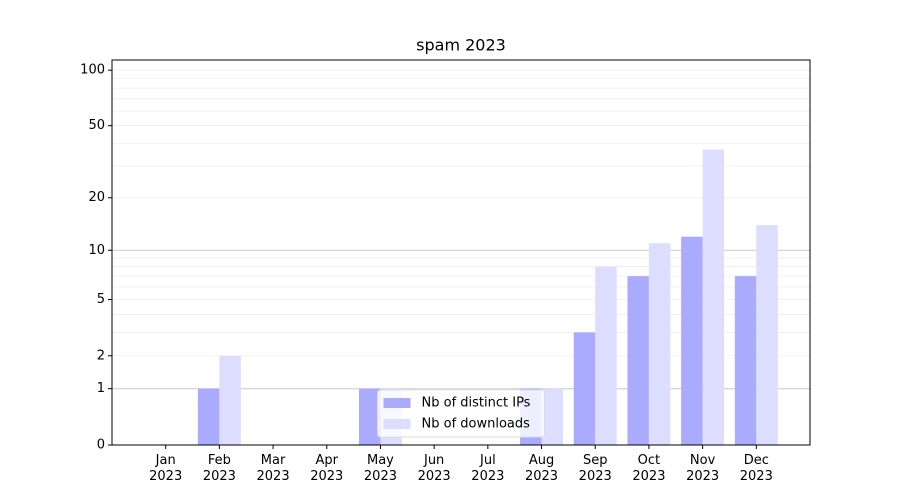 The height and width of the screenshot is (500, 900). Describe the element at coordinates (96, 197) in the screenshot. I see `y-tick-label: 20` at that location.